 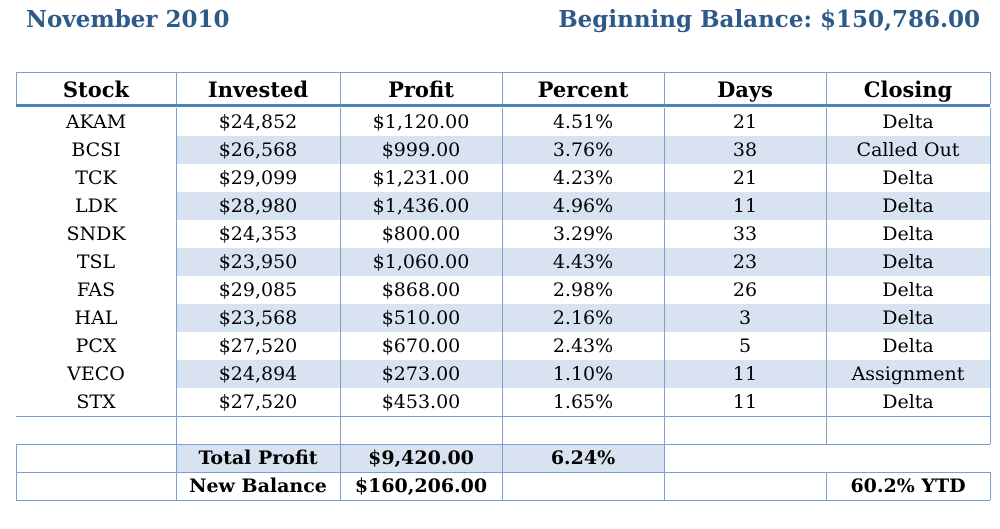 What do you see at coordinates (421, 234) in the screenshot?
I see `table-cell: $800.00` at bounding box center [421, 234].